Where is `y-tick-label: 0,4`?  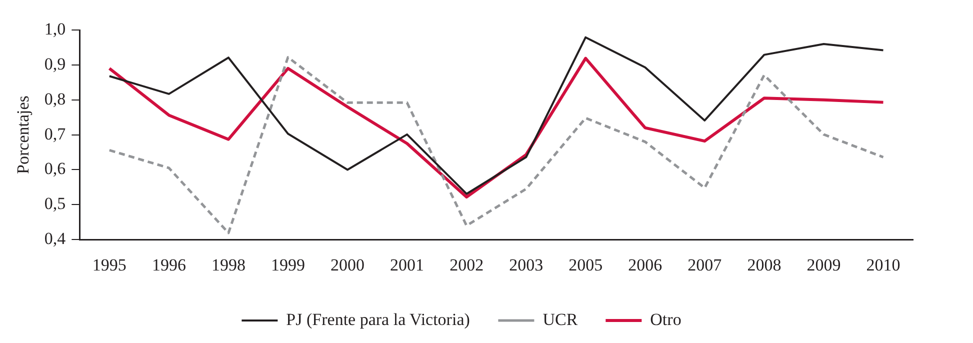 y-tick-label: 0,4 is located at coordinates (55, 238).